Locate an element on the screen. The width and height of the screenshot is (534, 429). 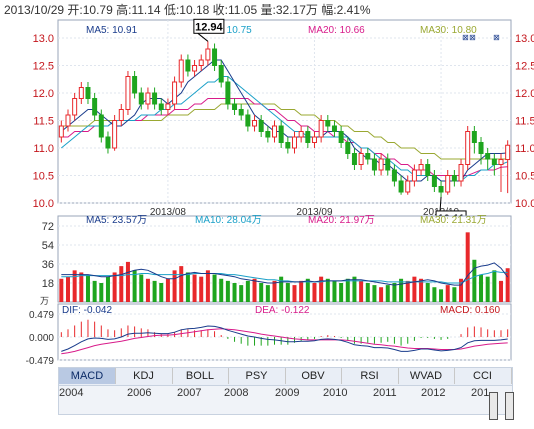
tab-kdj: KDJ is located at coordinates (144, 376).